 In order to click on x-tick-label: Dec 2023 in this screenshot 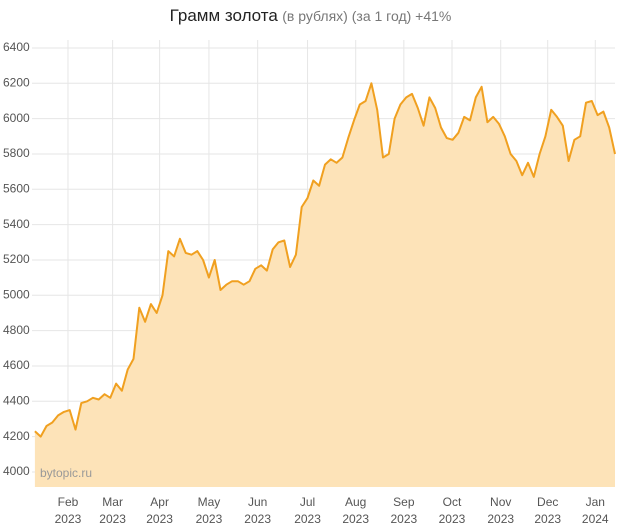, I will do `click(548, 510)`.